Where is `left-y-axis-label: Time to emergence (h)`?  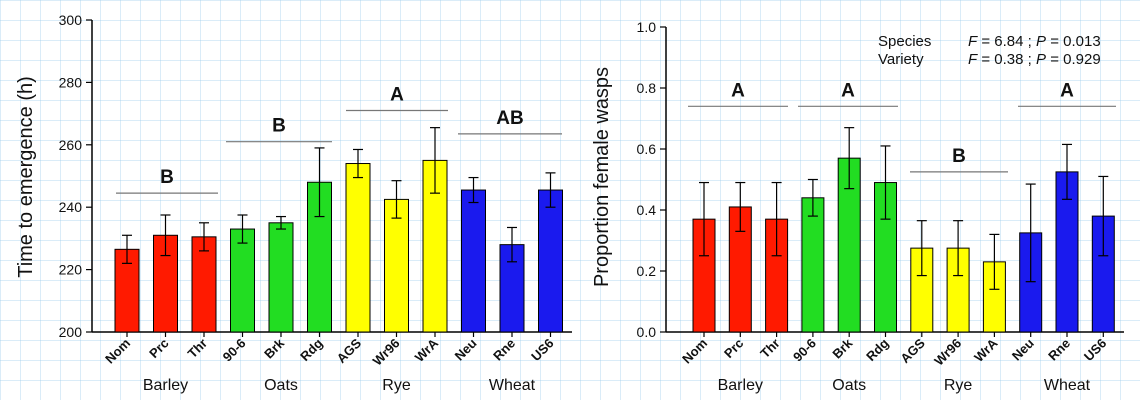 left-y-axis-label: Time to emergence (h) is located at coordinates (26, 177).